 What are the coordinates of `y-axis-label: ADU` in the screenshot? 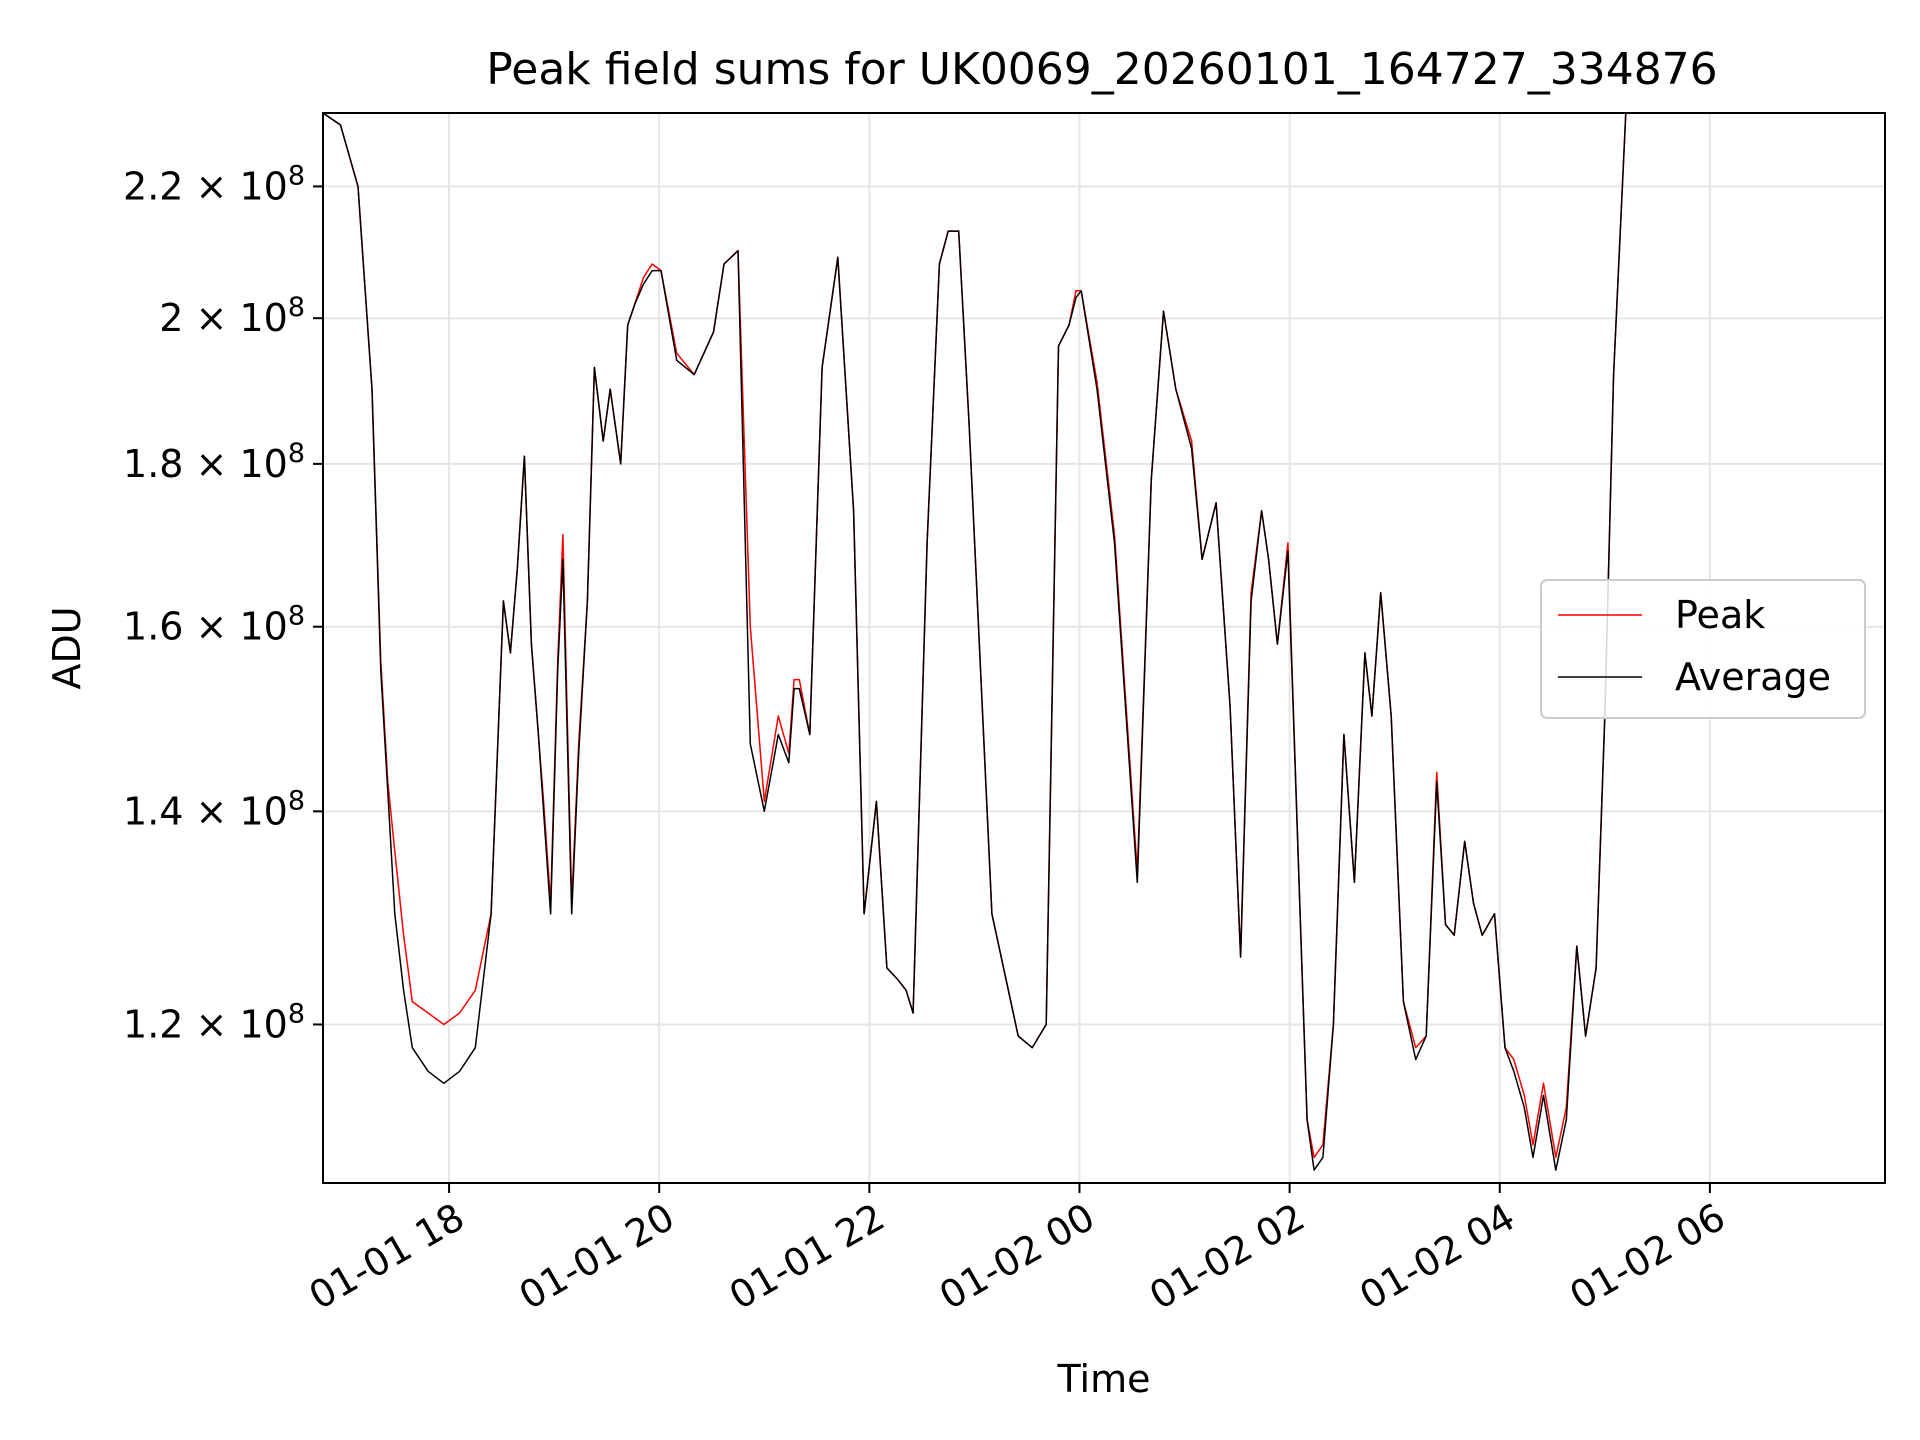 It's located at (67, 647).